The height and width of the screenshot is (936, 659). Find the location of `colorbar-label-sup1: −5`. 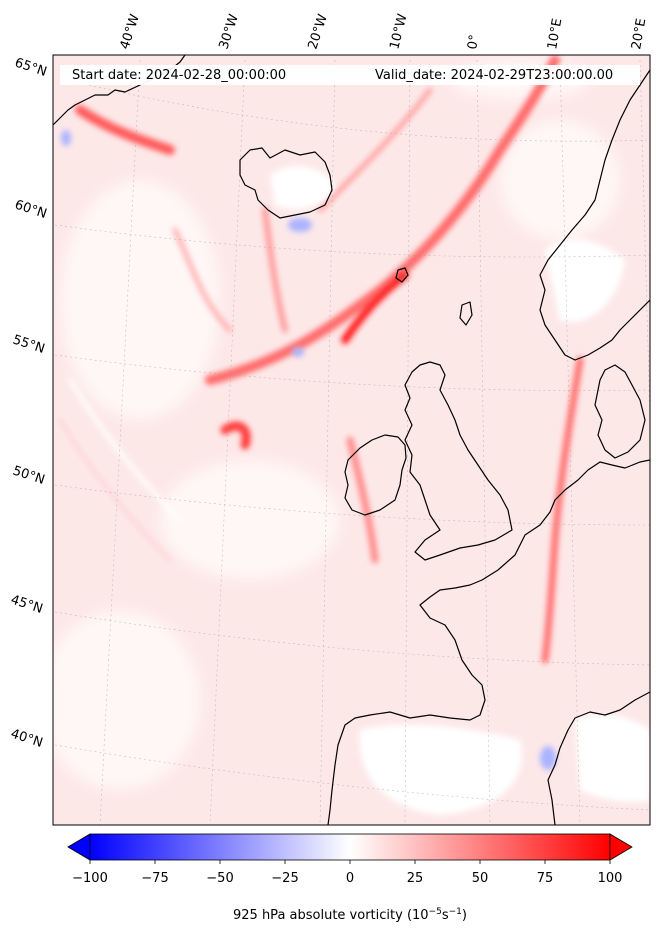

colorbar-label-sup1: −5 is located at coordinates (435, 912).